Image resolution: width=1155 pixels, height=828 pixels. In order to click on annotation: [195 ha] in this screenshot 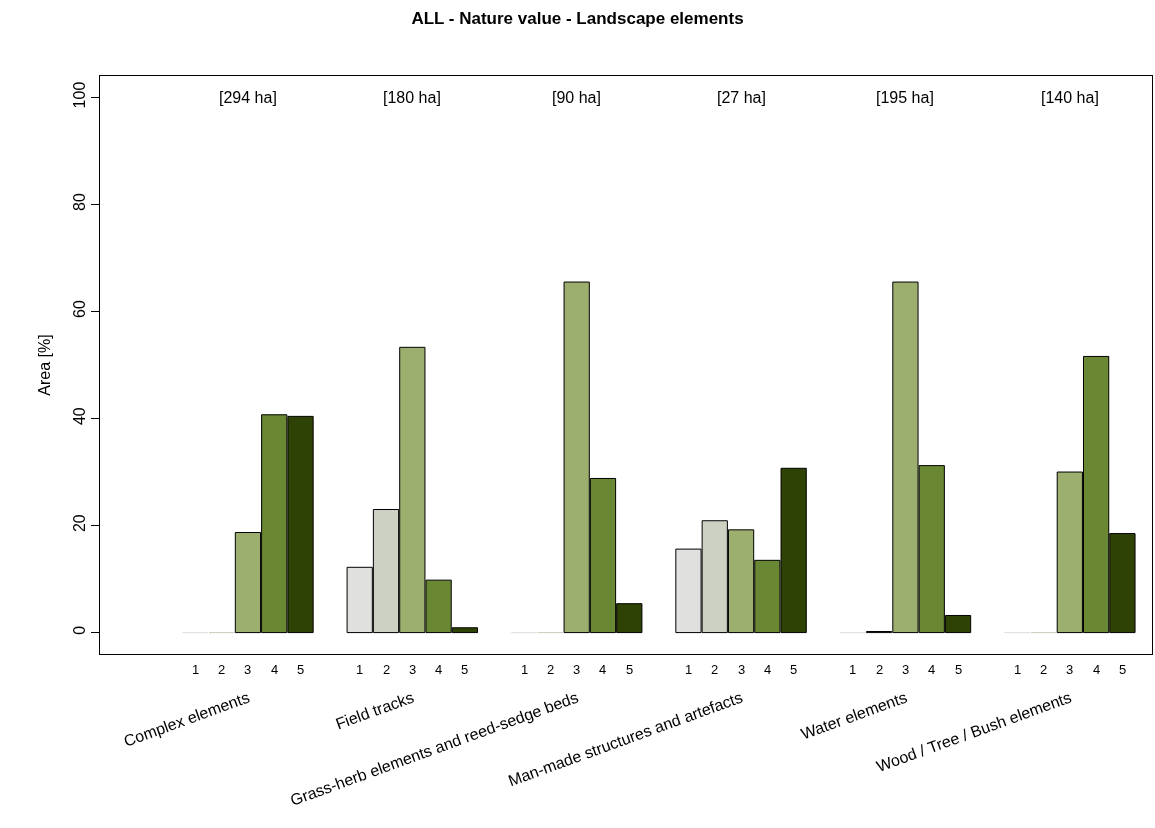, I will do `click(905, 97)`.